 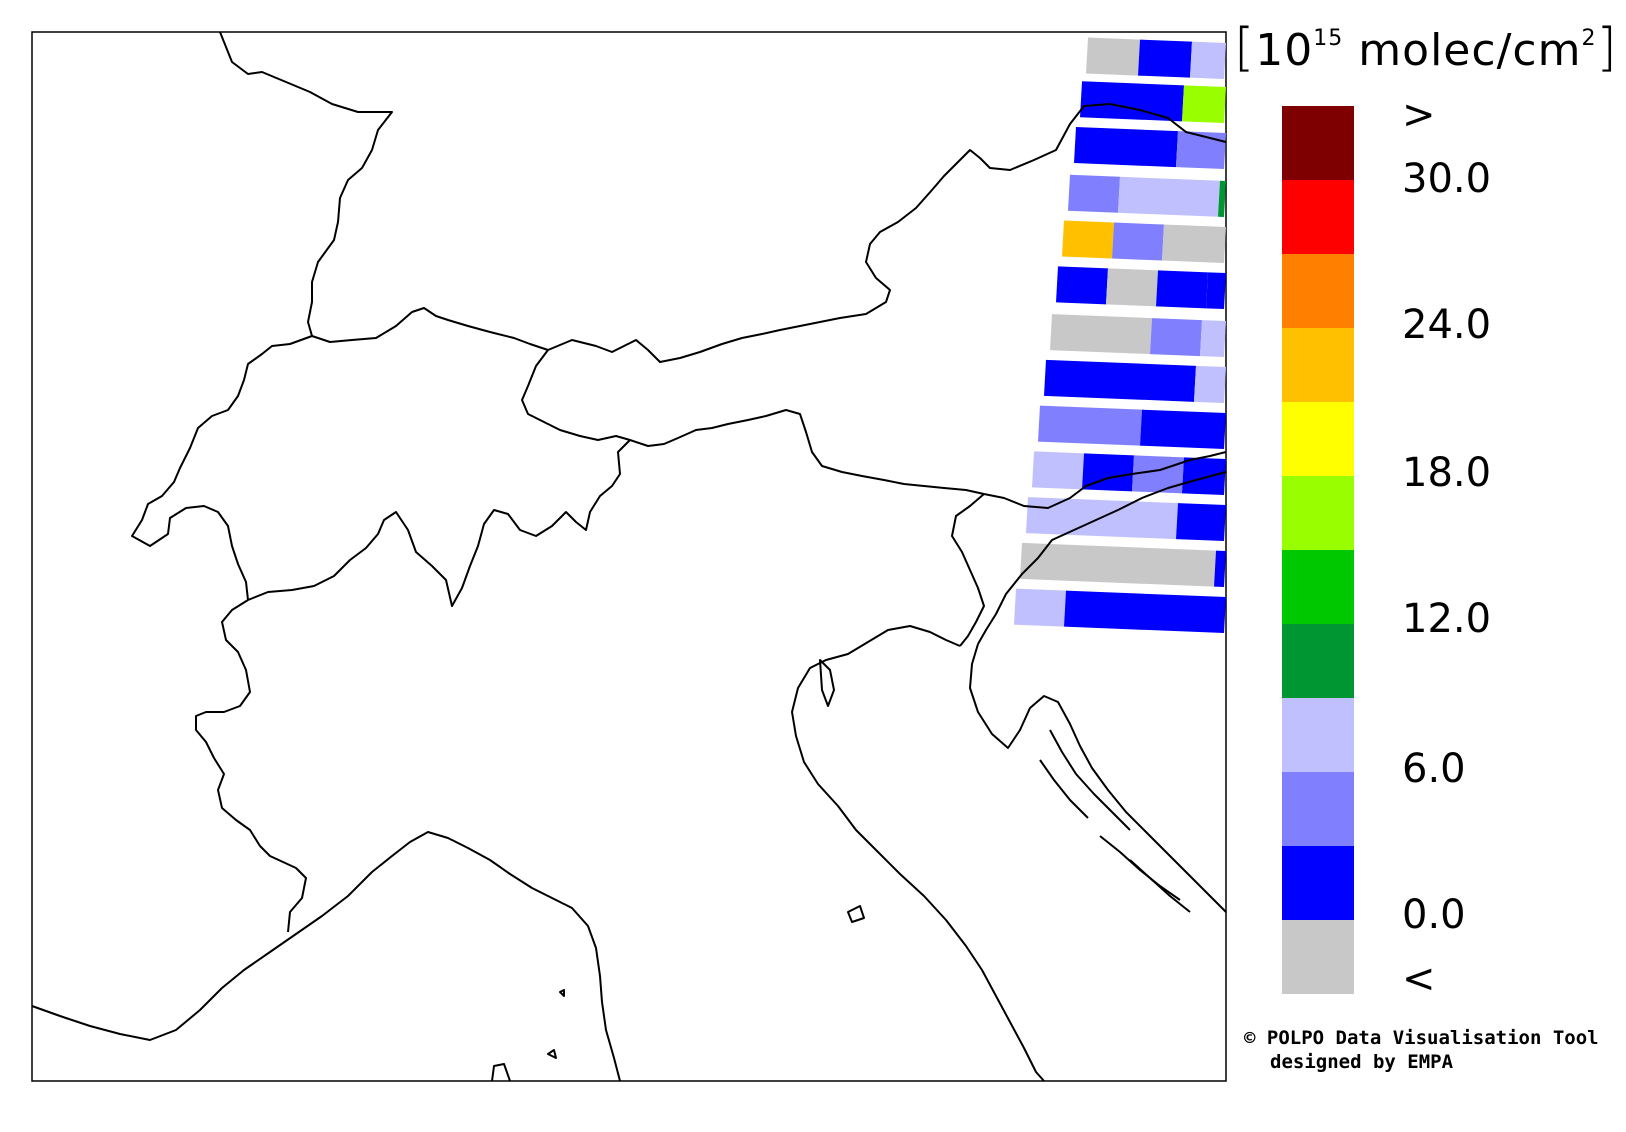 I want to click on colorbar-tick-label: 0.0, so click(x=1434, y=915).